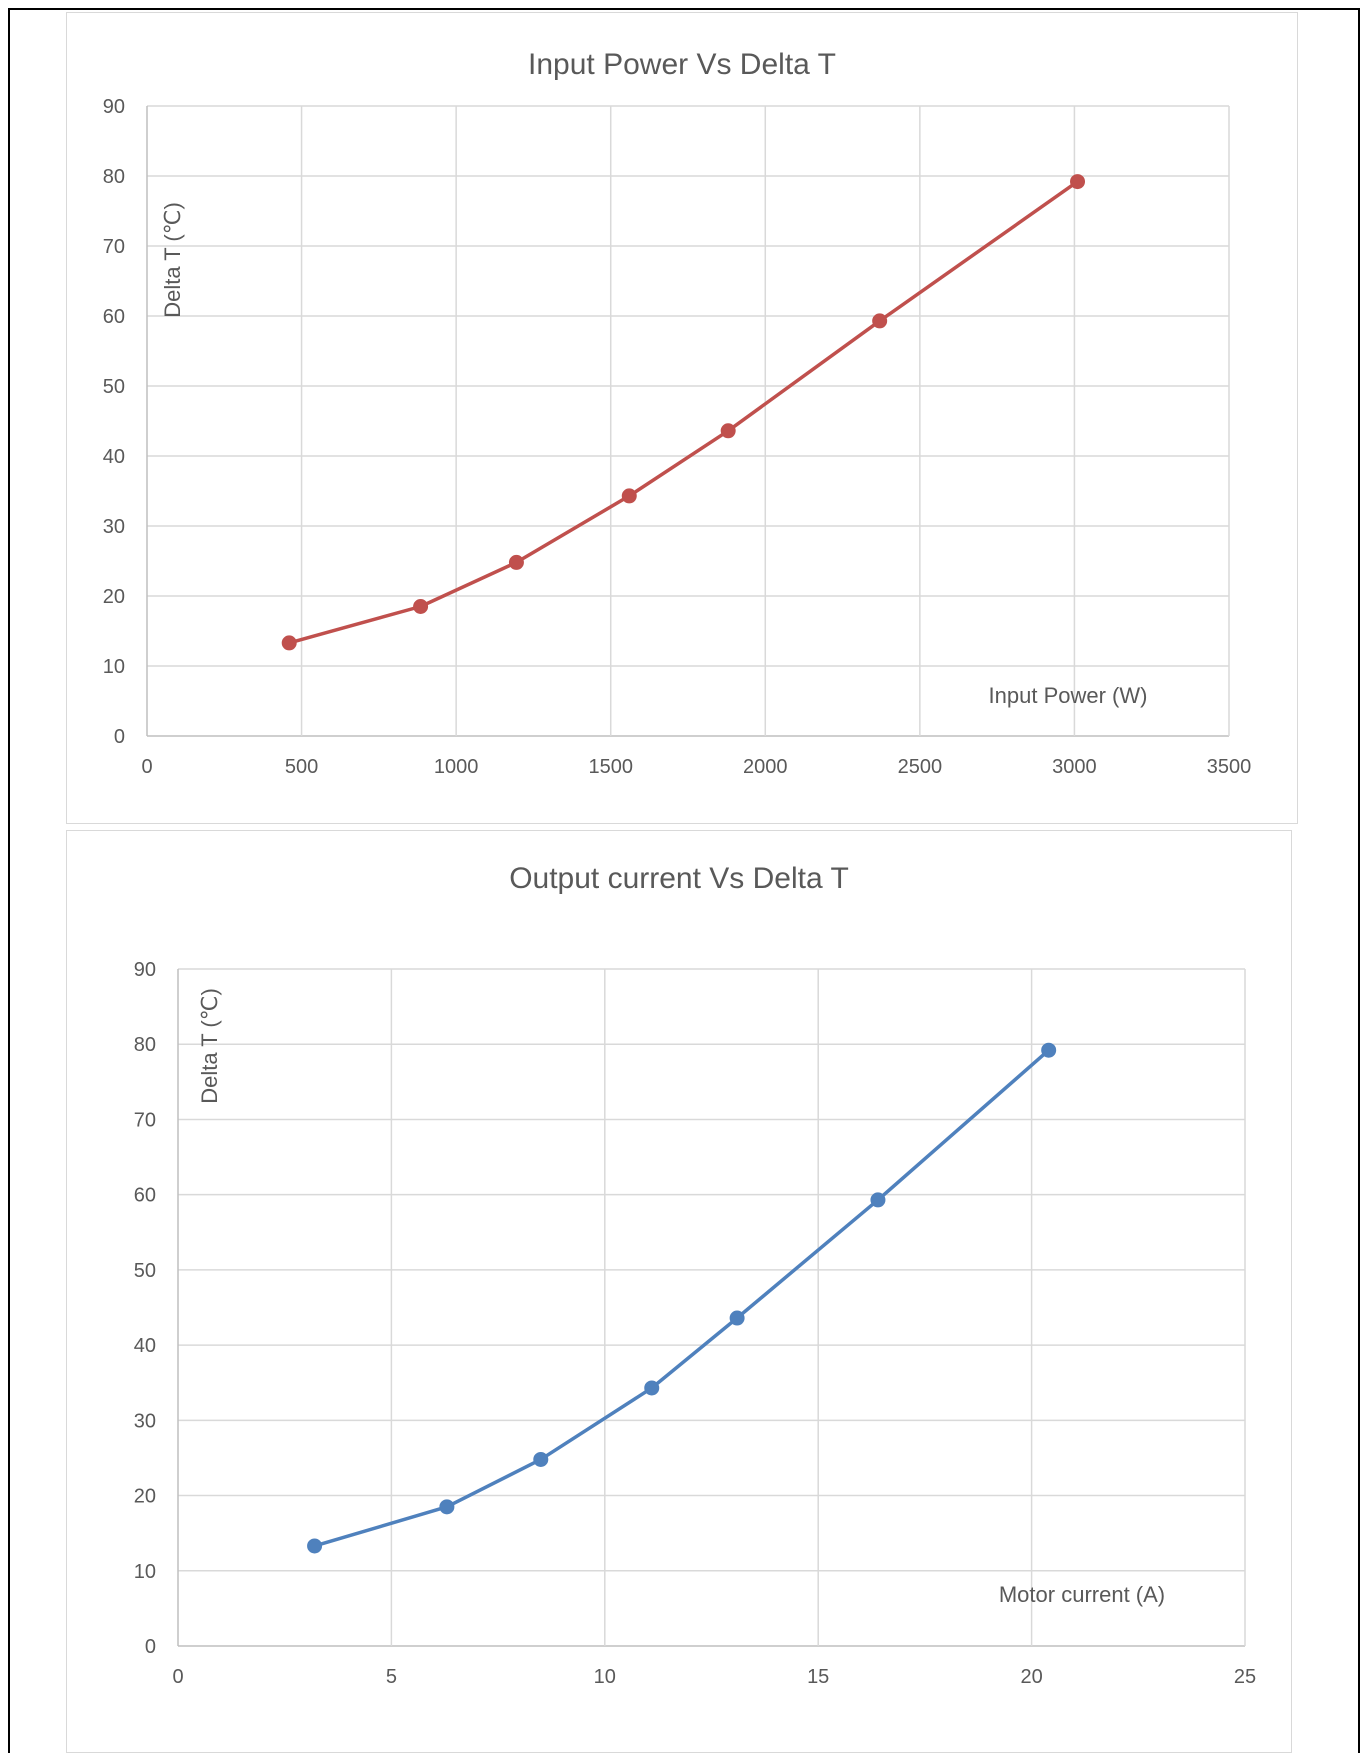 Image resolution: width=1370 pixels, height=1754 pixels. I want to click on chart1-xtick-label: 1500, so click(610, 767).